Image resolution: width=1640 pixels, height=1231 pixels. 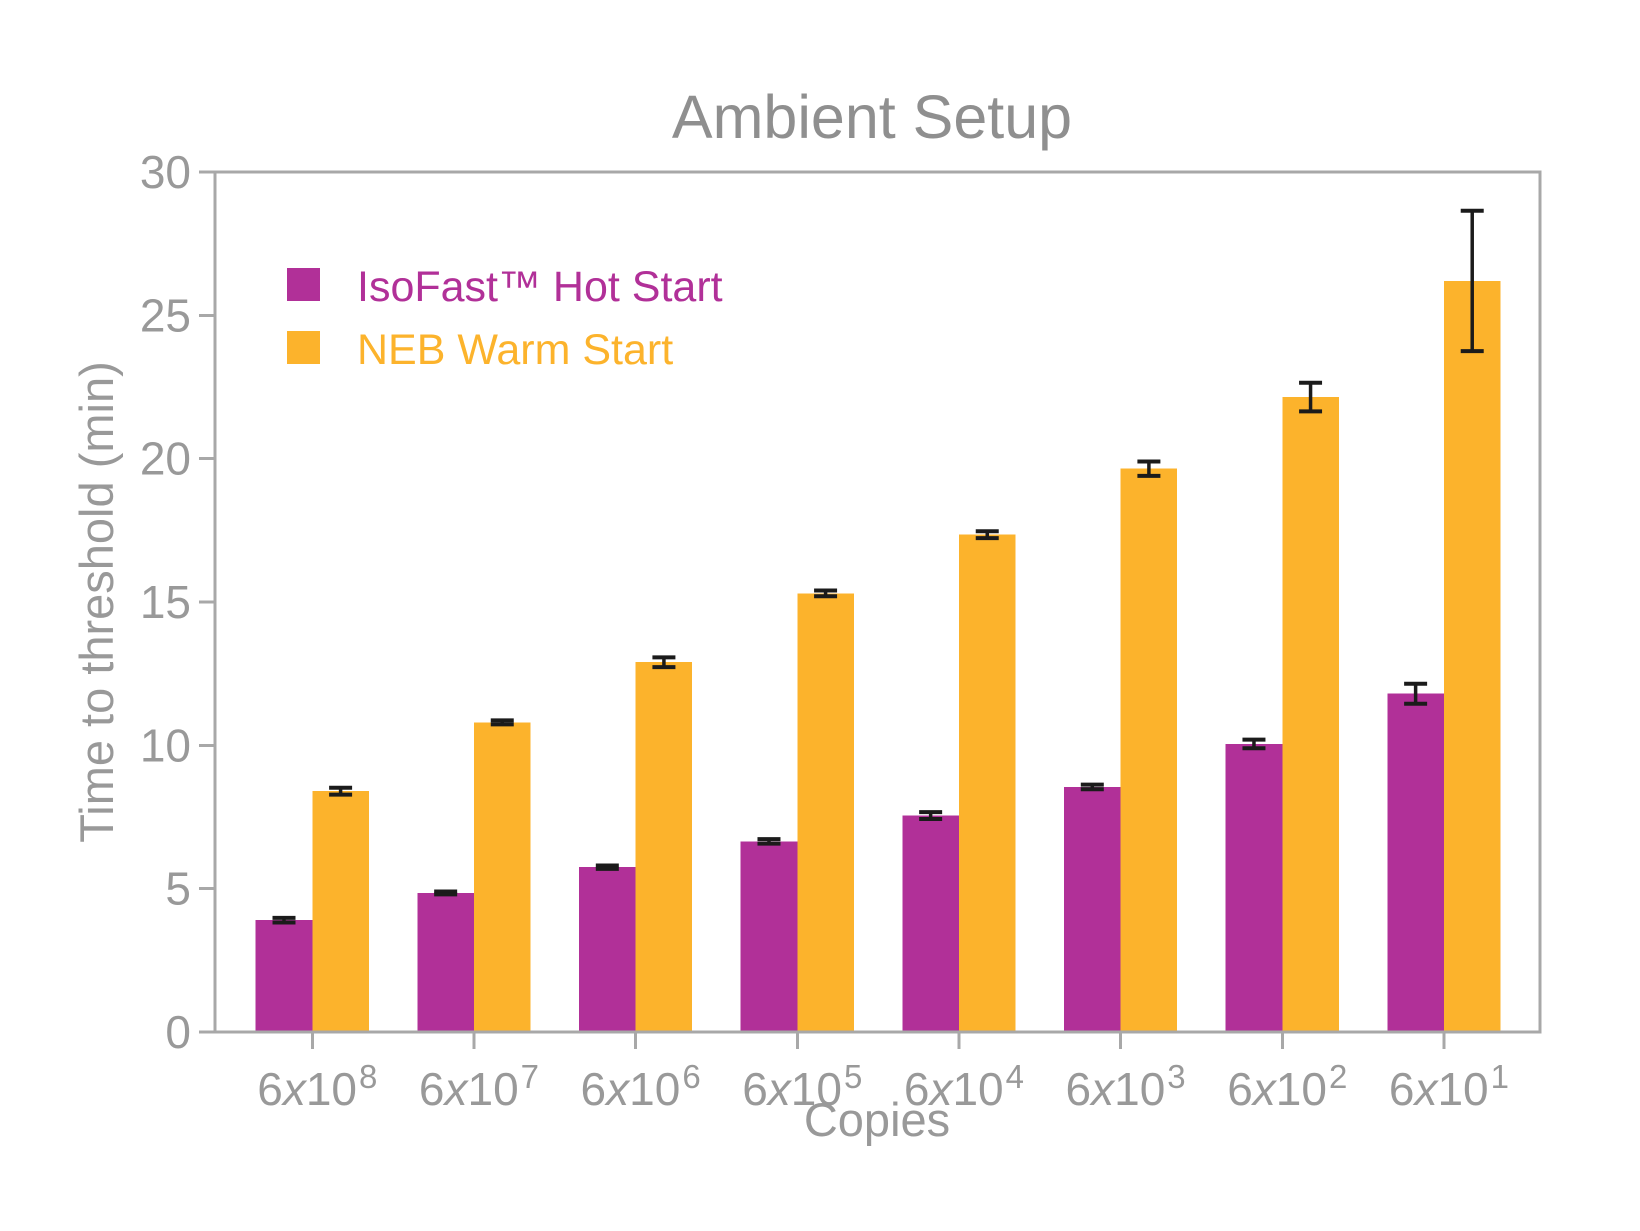 What do you see at coordinates (445, 962) in the screenshot?
I see `isofast-hot-start-bar-6x10e7` at bounding box center [445, 962].